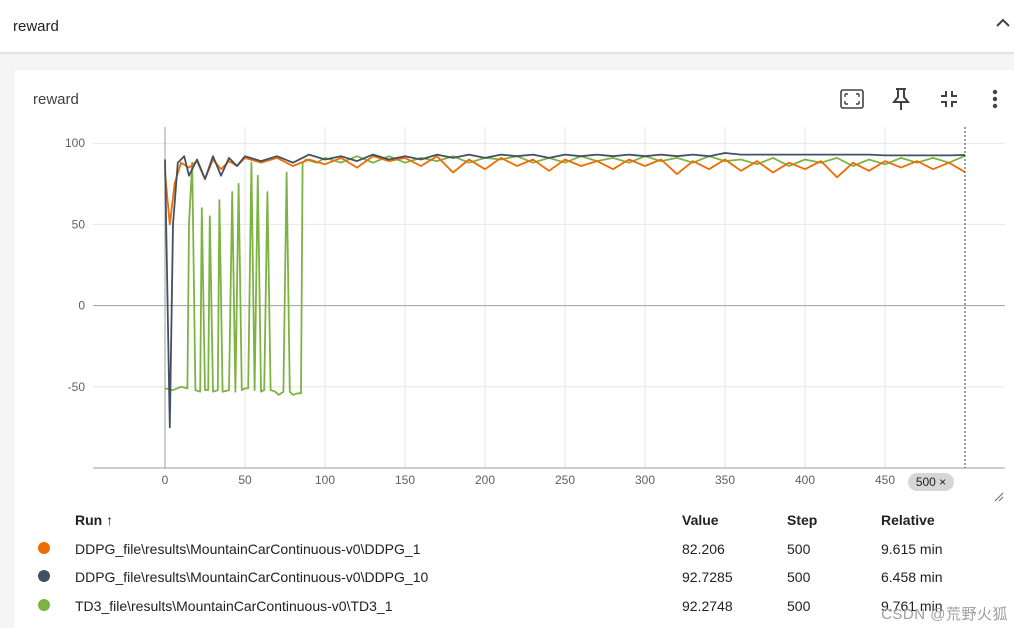 The width and height of the screenshot is (1014, 628). Describe the element at coordinates (405, 480) in the screenshot. I see `x-tick-label: 150` at that location.